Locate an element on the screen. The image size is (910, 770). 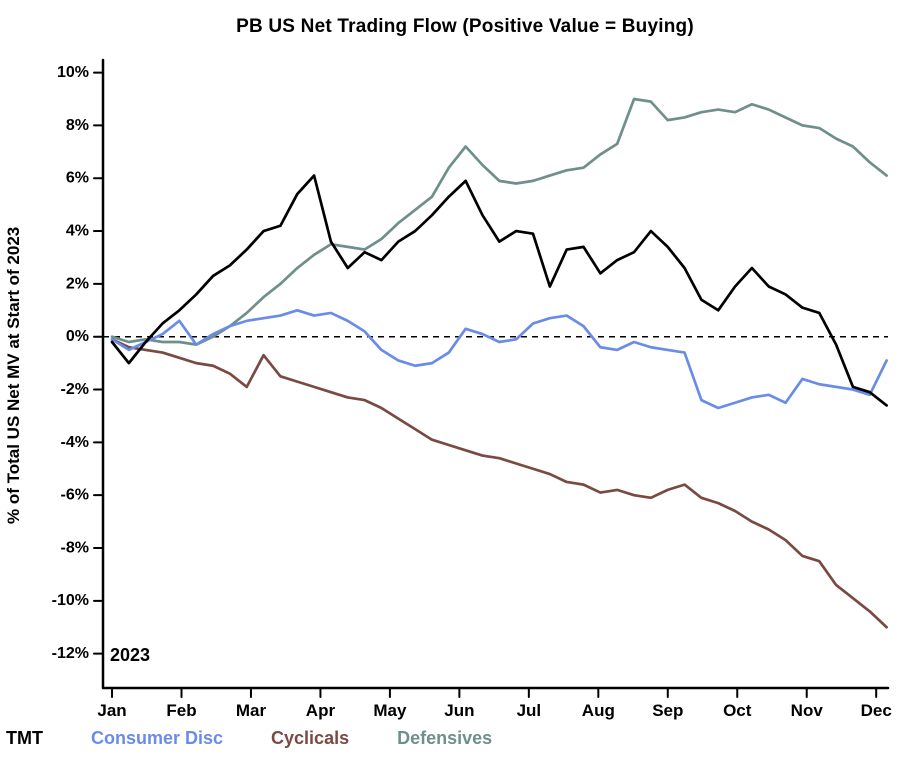
legend-item-tmt: TMT is located at coordinates (24, 738).